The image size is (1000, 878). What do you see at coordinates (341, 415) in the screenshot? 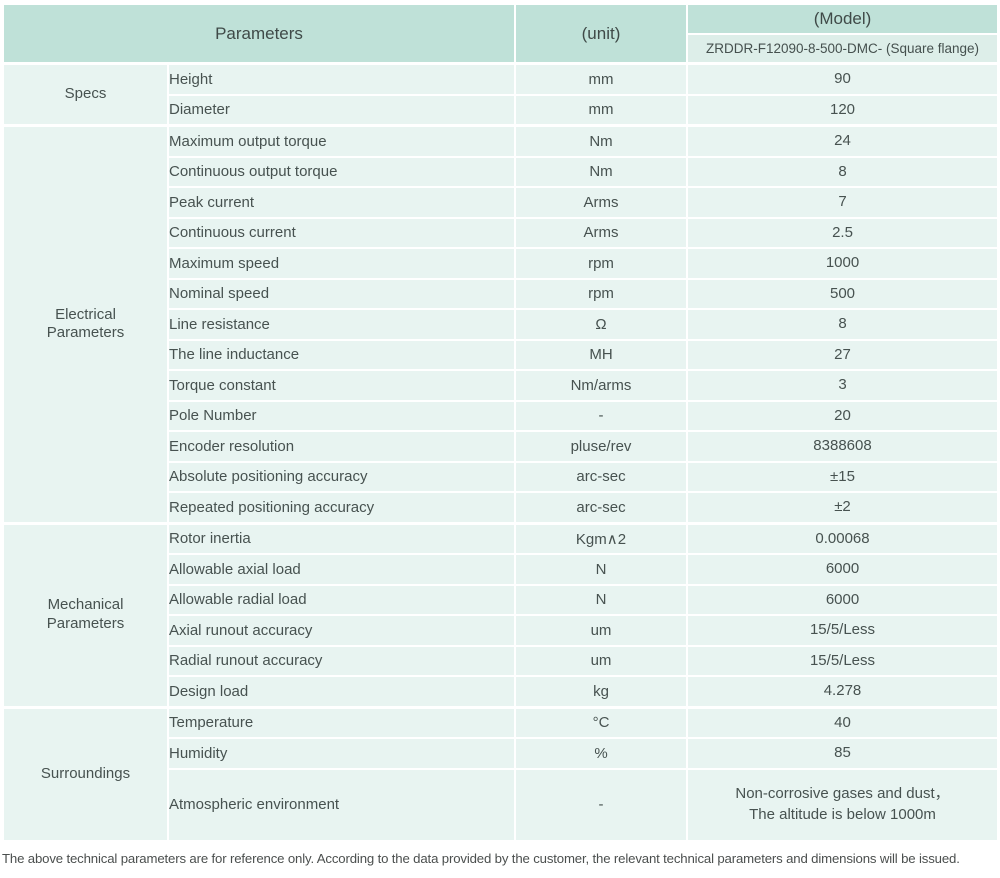
I see `parameter-cell: Pole Number` at bounding box center [341, 415].